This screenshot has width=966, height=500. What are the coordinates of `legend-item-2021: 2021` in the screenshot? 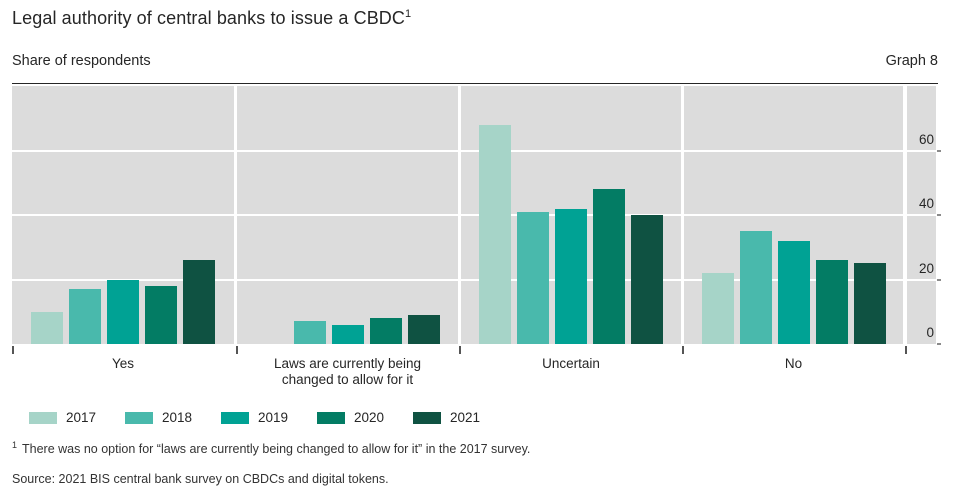 It's located at (461, 417).